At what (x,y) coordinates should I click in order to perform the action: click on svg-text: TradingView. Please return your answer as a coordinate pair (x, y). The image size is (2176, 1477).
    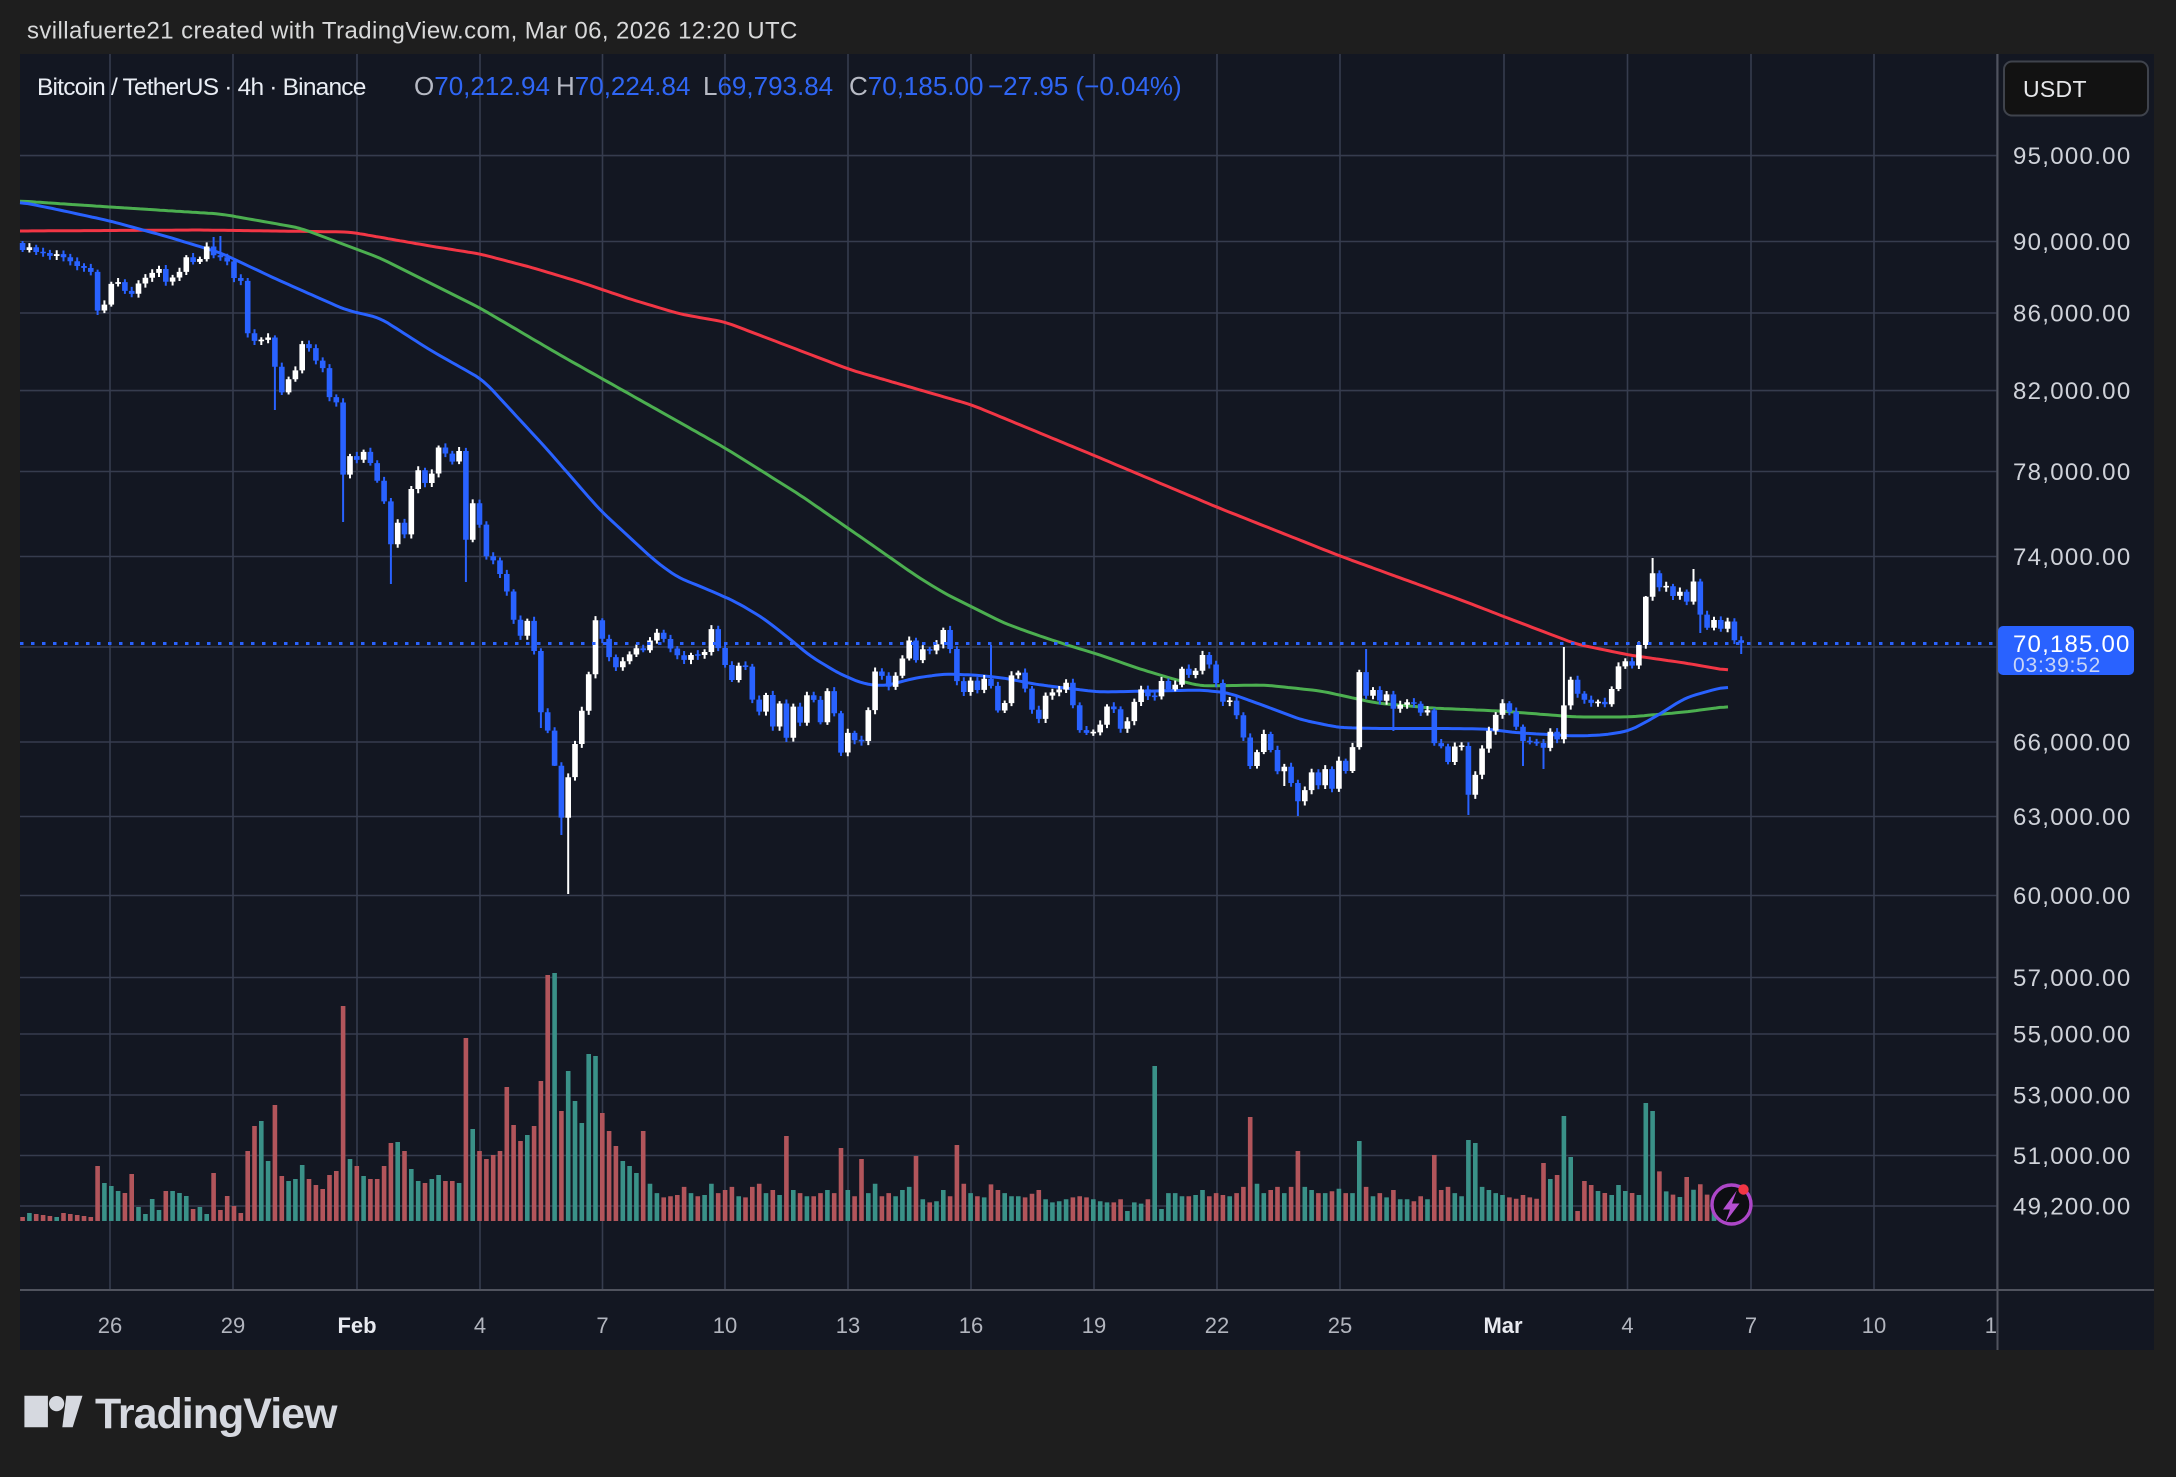
    Looking at the image, I should click on (216, 1414).